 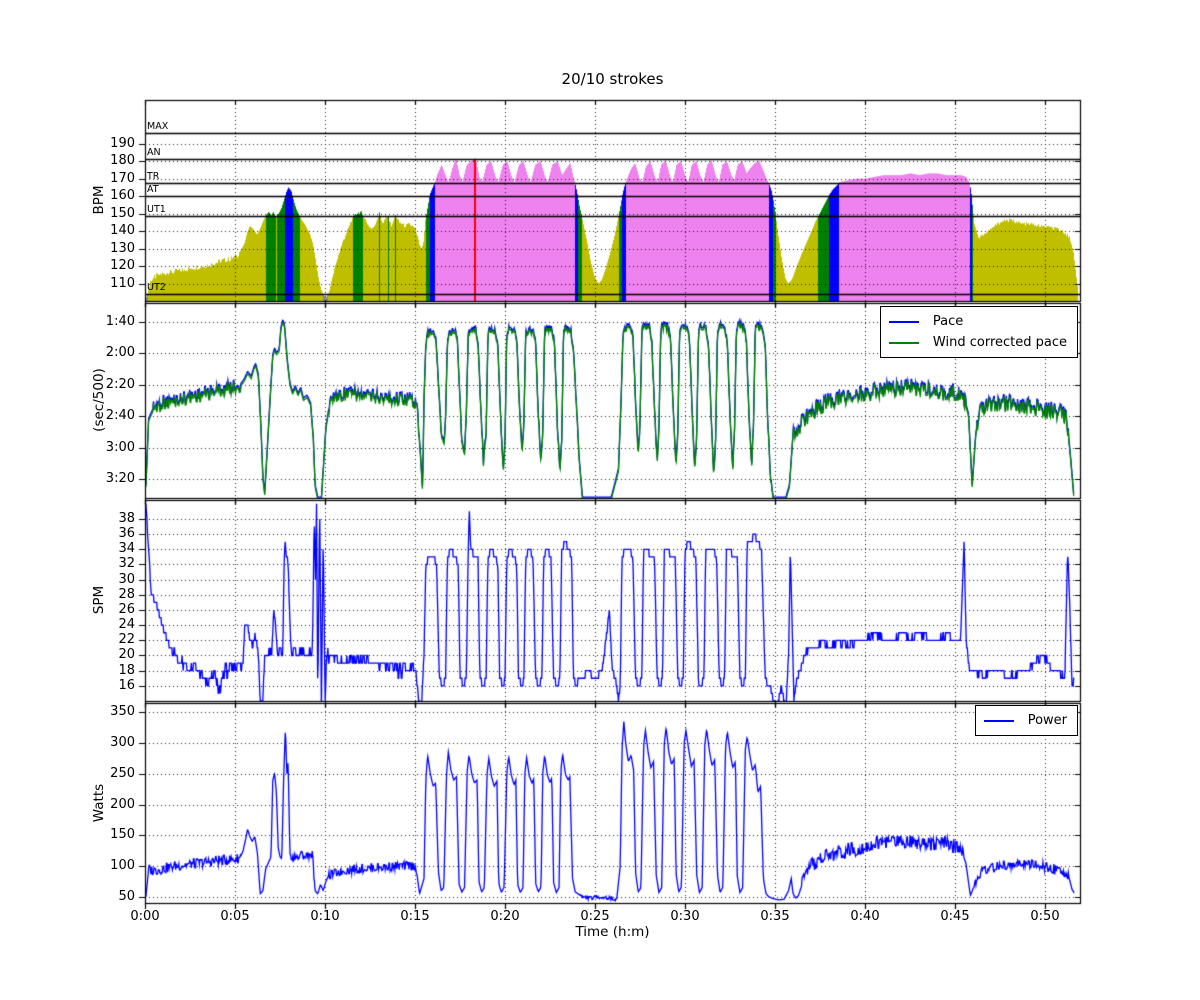 I want to click on wind-corrected-pace-line-sample, so click(x=903, y=342).